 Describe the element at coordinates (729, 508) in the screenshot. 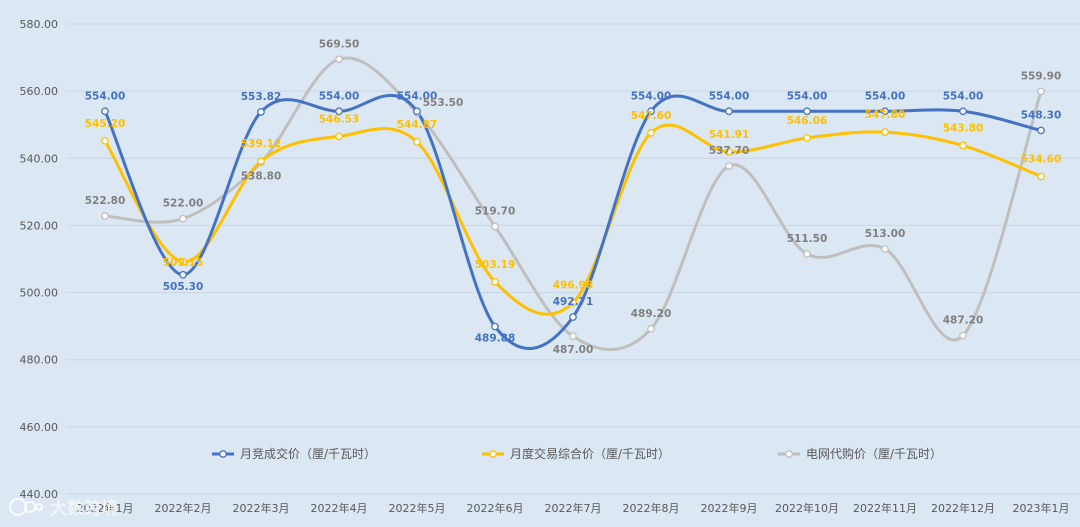

I see `x-tick-label: 2022年9月` at that location.